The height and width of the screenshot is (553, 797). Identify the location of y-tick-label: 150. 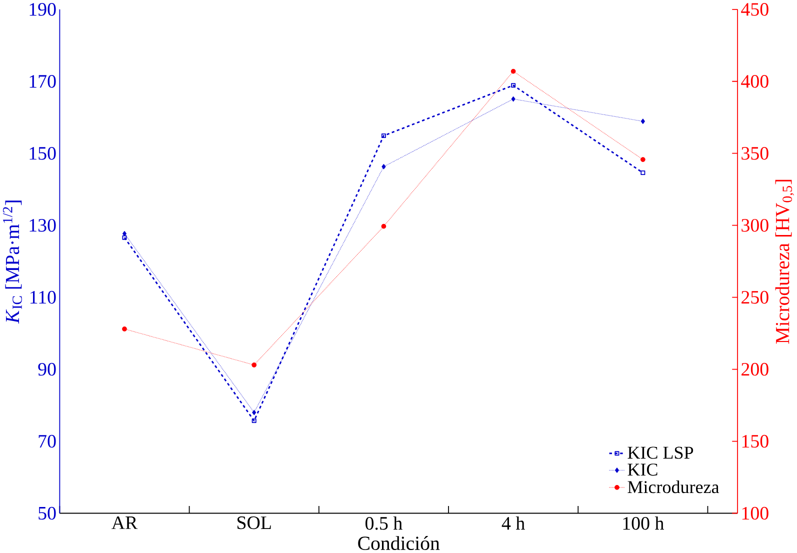
(43, 153).